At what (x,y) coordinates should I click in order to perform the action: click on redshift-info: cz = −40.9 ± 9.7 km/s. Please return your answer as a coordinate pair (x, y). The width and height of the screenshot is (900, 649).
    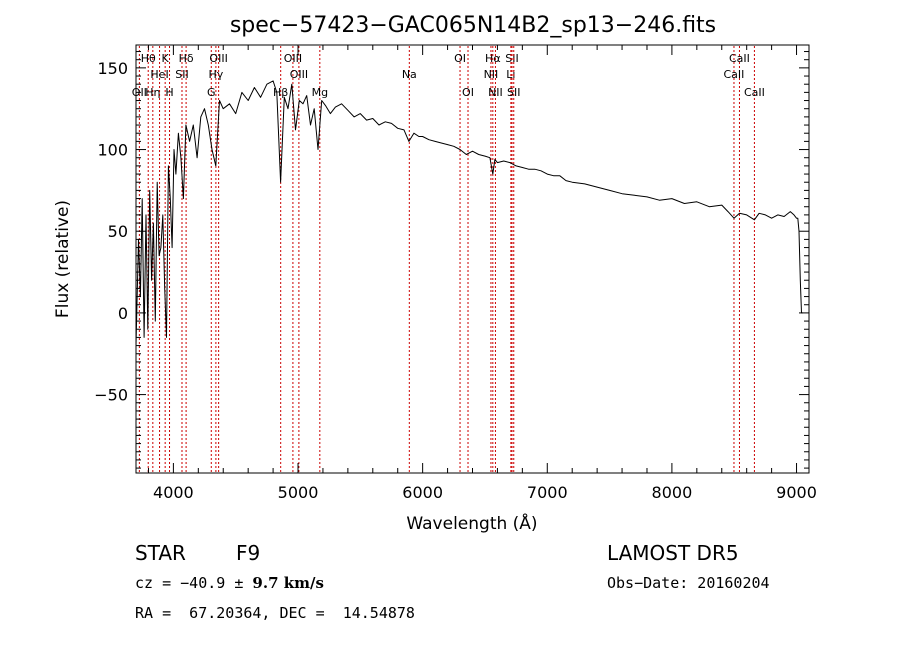
    Looking at the image, I should click on (229, 583).